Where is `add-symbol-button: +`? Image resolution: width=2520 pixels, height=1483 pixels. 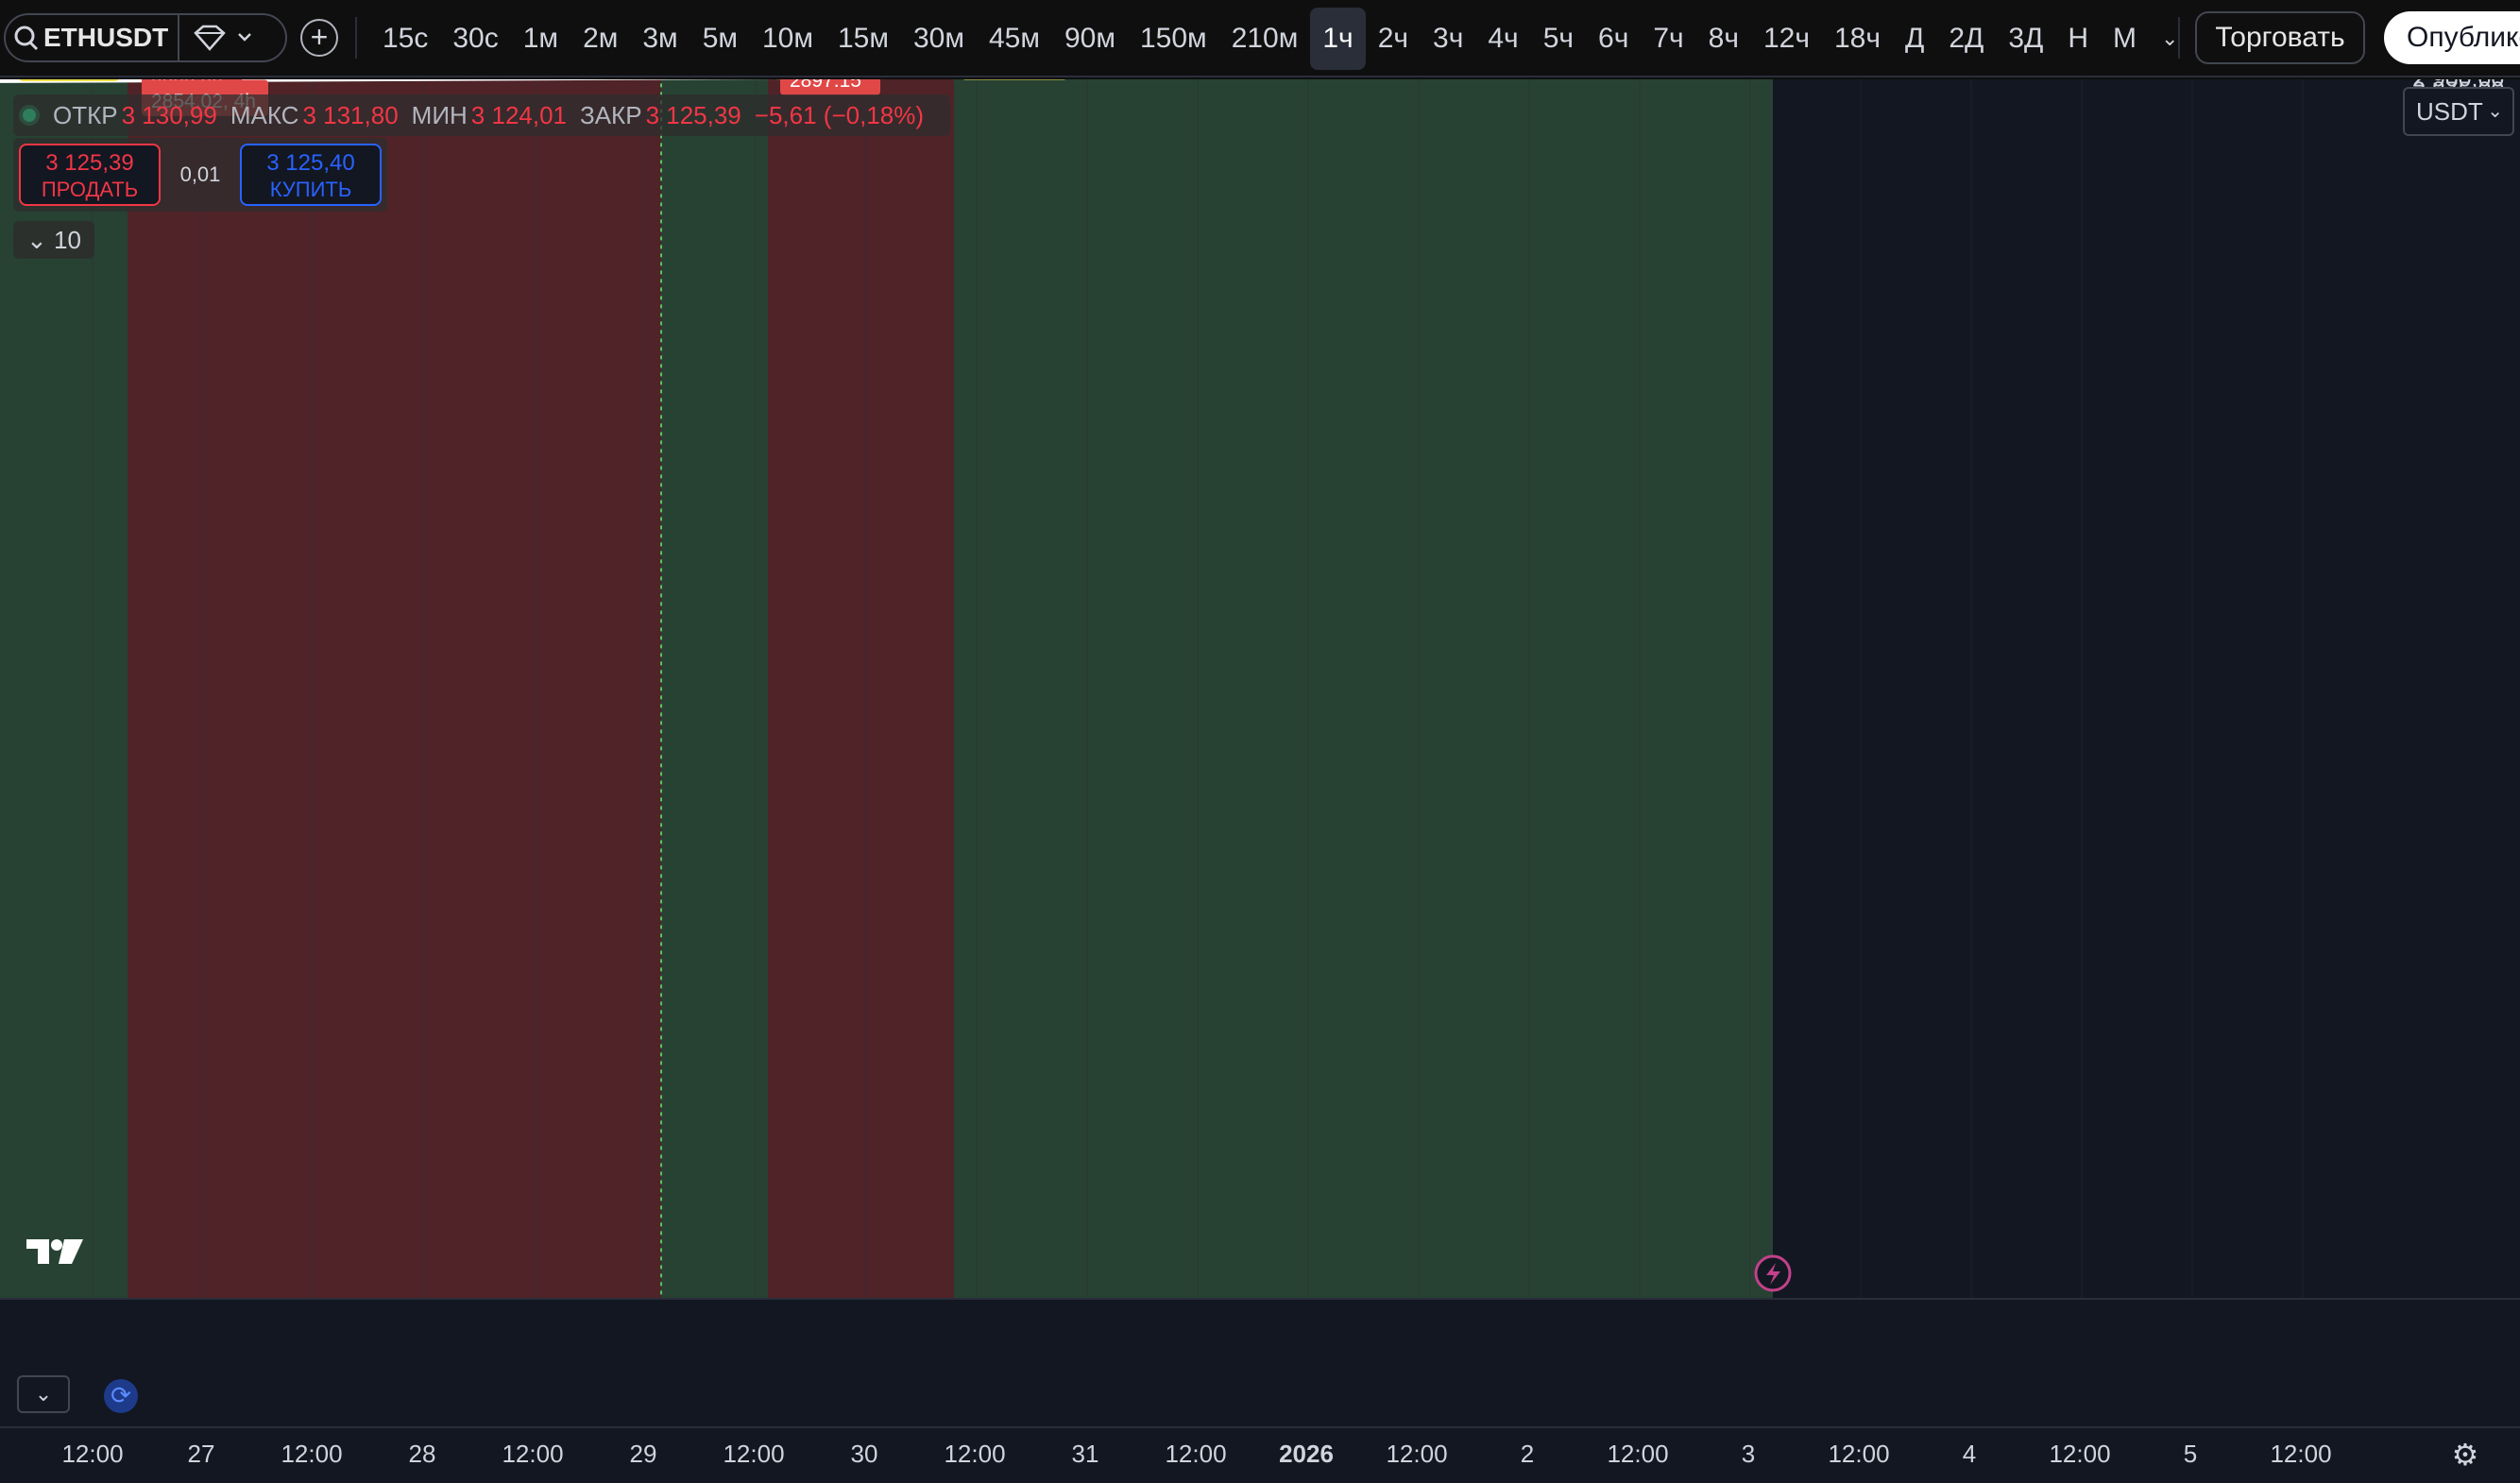 add-symbol-button: + is located at coordinates (319, 38).